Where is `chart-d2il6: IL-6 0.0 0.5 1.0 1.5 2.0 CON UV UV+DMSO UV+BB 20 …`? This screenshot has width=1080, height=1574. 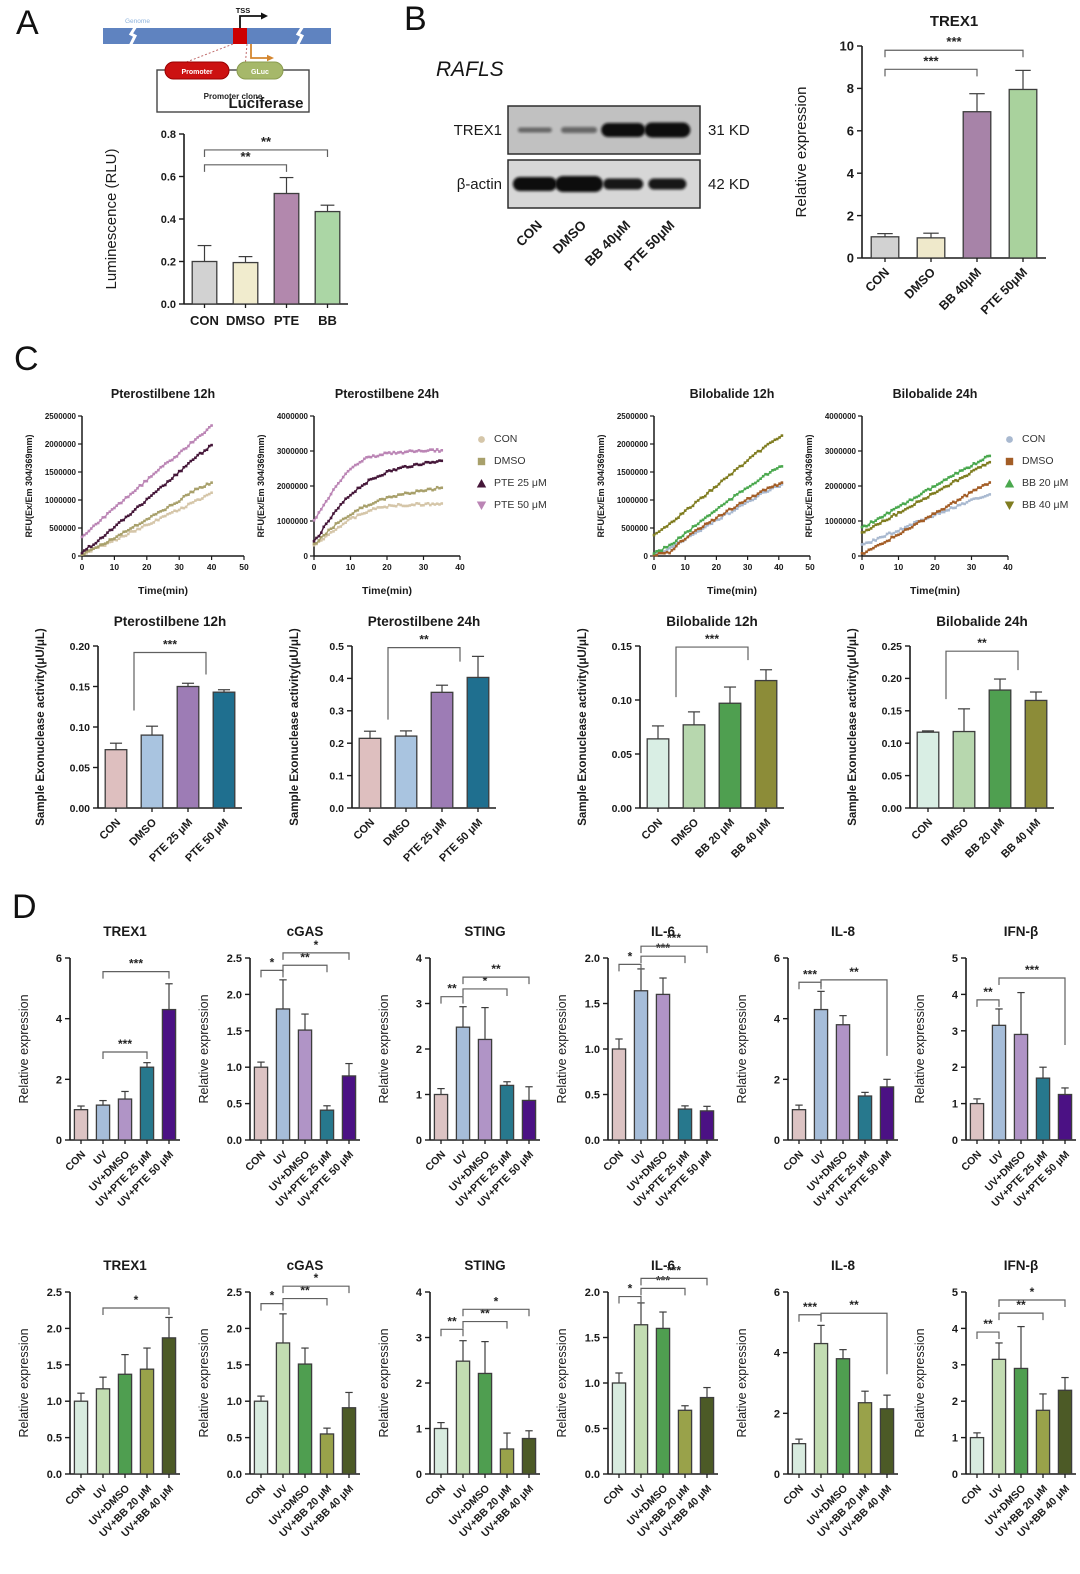 chart-d2il6: IL-6 0.0 0.5 1.0 1.5 2.0 CON UV UV+DMSO UV+BB 20 … is located at coordinates (640, 1413).